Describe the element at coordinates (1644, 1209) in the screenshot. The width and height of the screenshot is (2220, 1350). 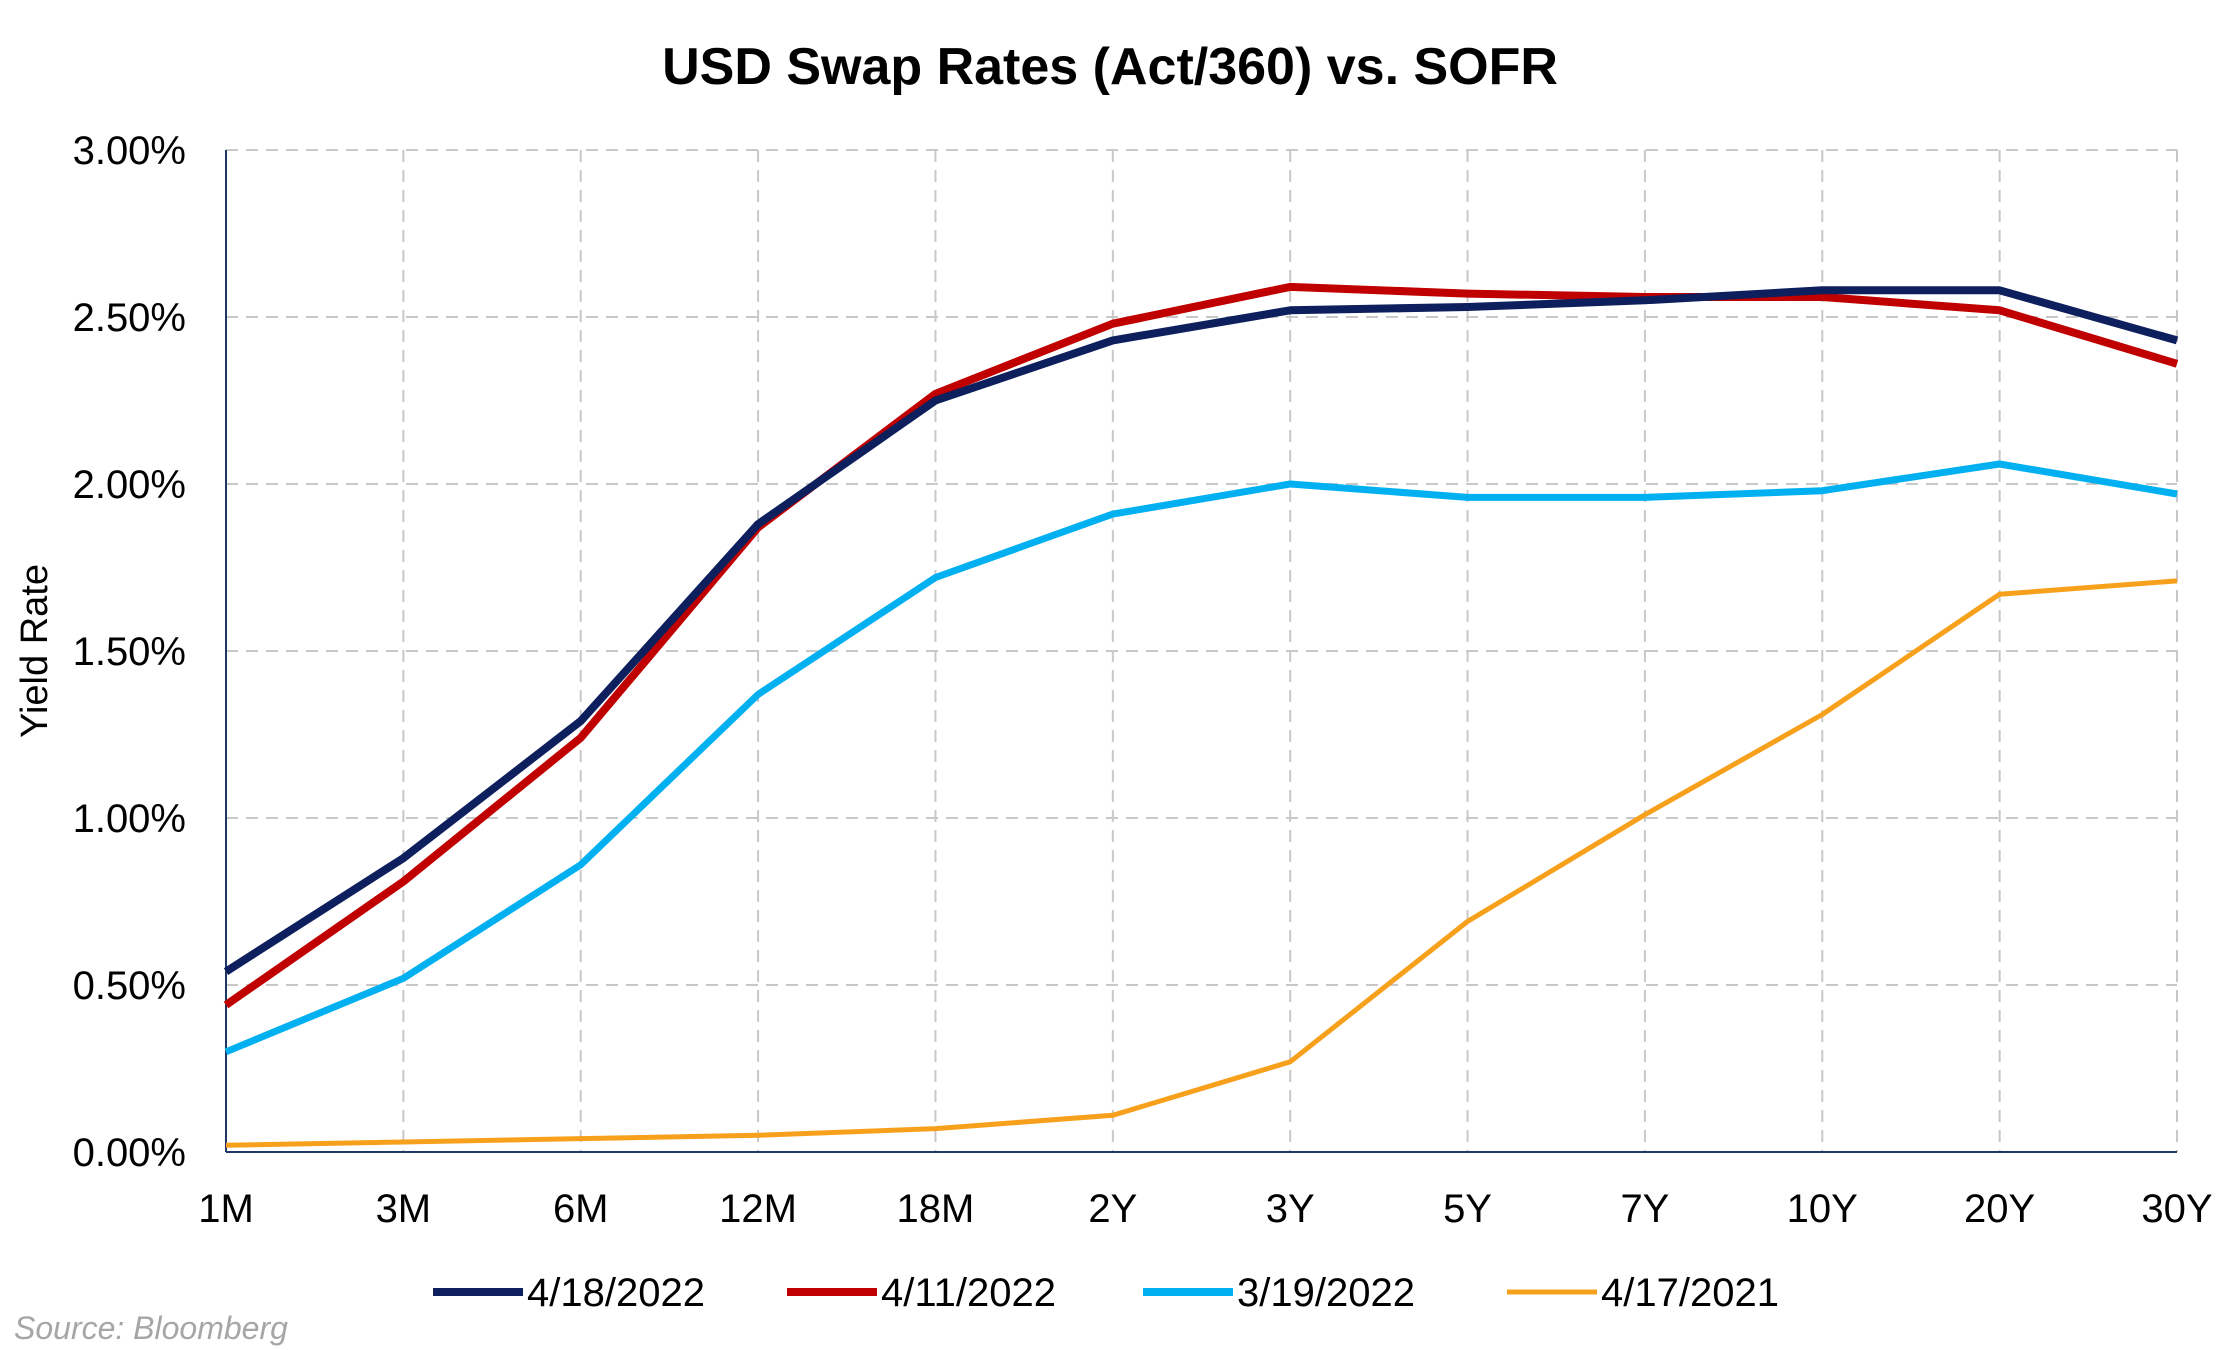
I see `x-tick-label: 7Y` at that location.